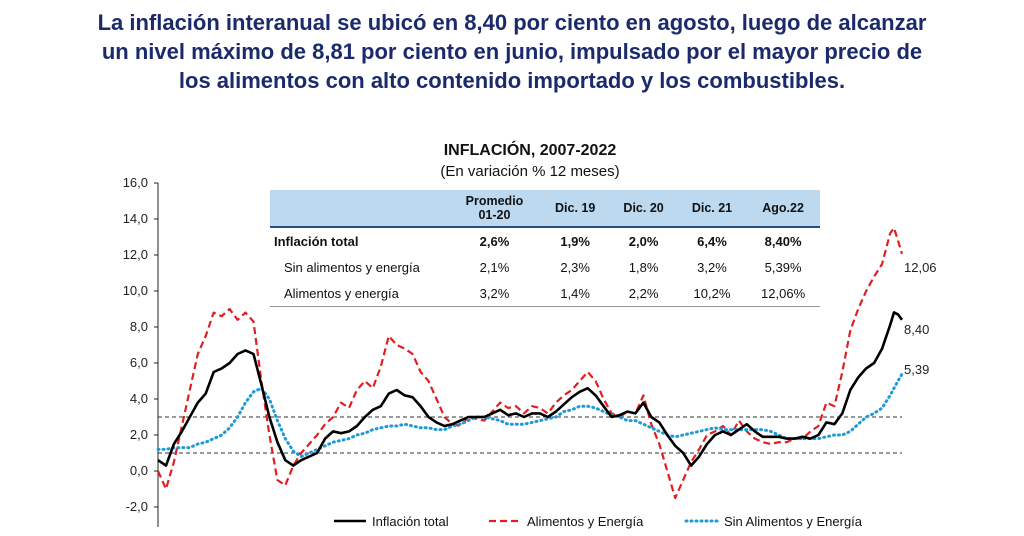 The image size is (1024, 536). What do you see at coordinates (712, 208) in the screenshot?
I see `table-header-dic21: Dic. 21` at bounding box center [712, 208].